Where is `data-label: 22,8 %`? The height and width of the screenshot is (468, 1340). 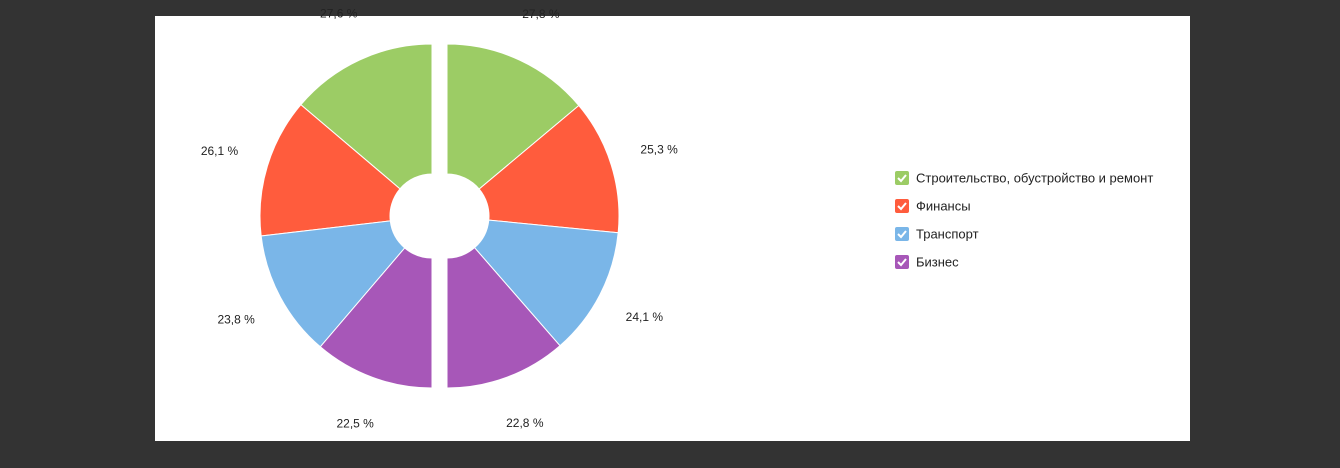
data-label: 22,8 % is located at coordinates (525, 423).